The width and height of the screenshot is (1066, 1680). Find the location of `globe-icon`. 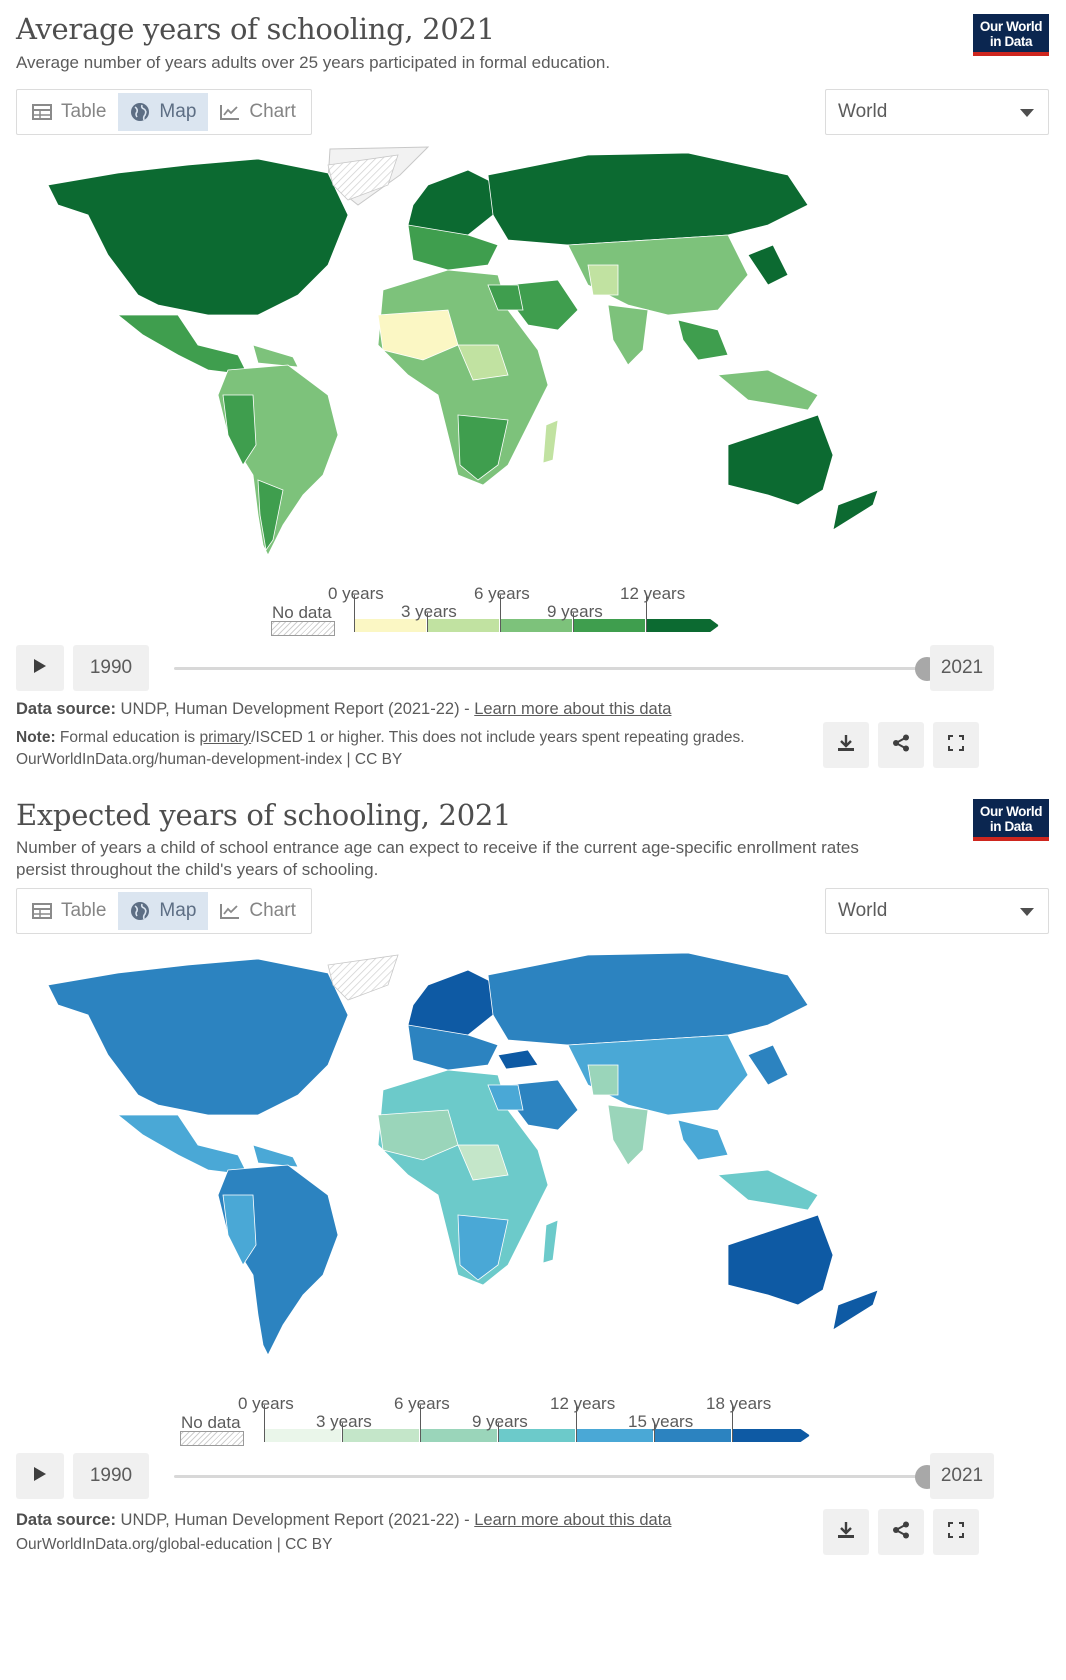

globe-icon is located at coordinates (140, 112).